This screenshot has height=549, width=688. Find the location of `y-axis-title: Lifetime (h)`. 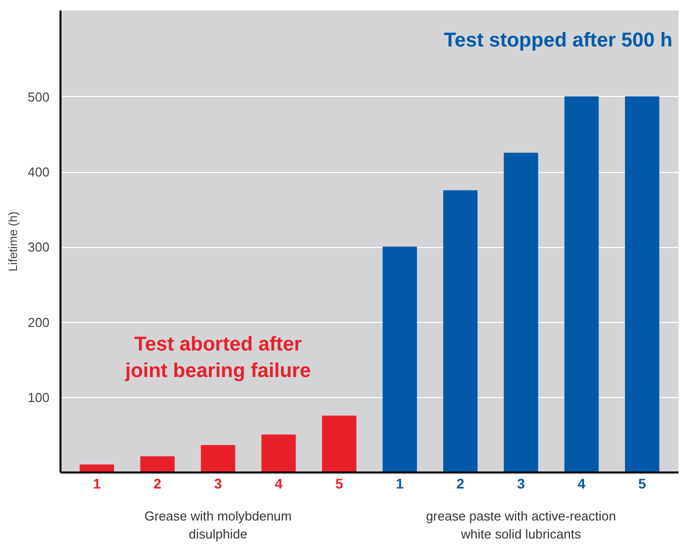

y-axis-title: Lifetime (h) is located at coordinates (13, 241).